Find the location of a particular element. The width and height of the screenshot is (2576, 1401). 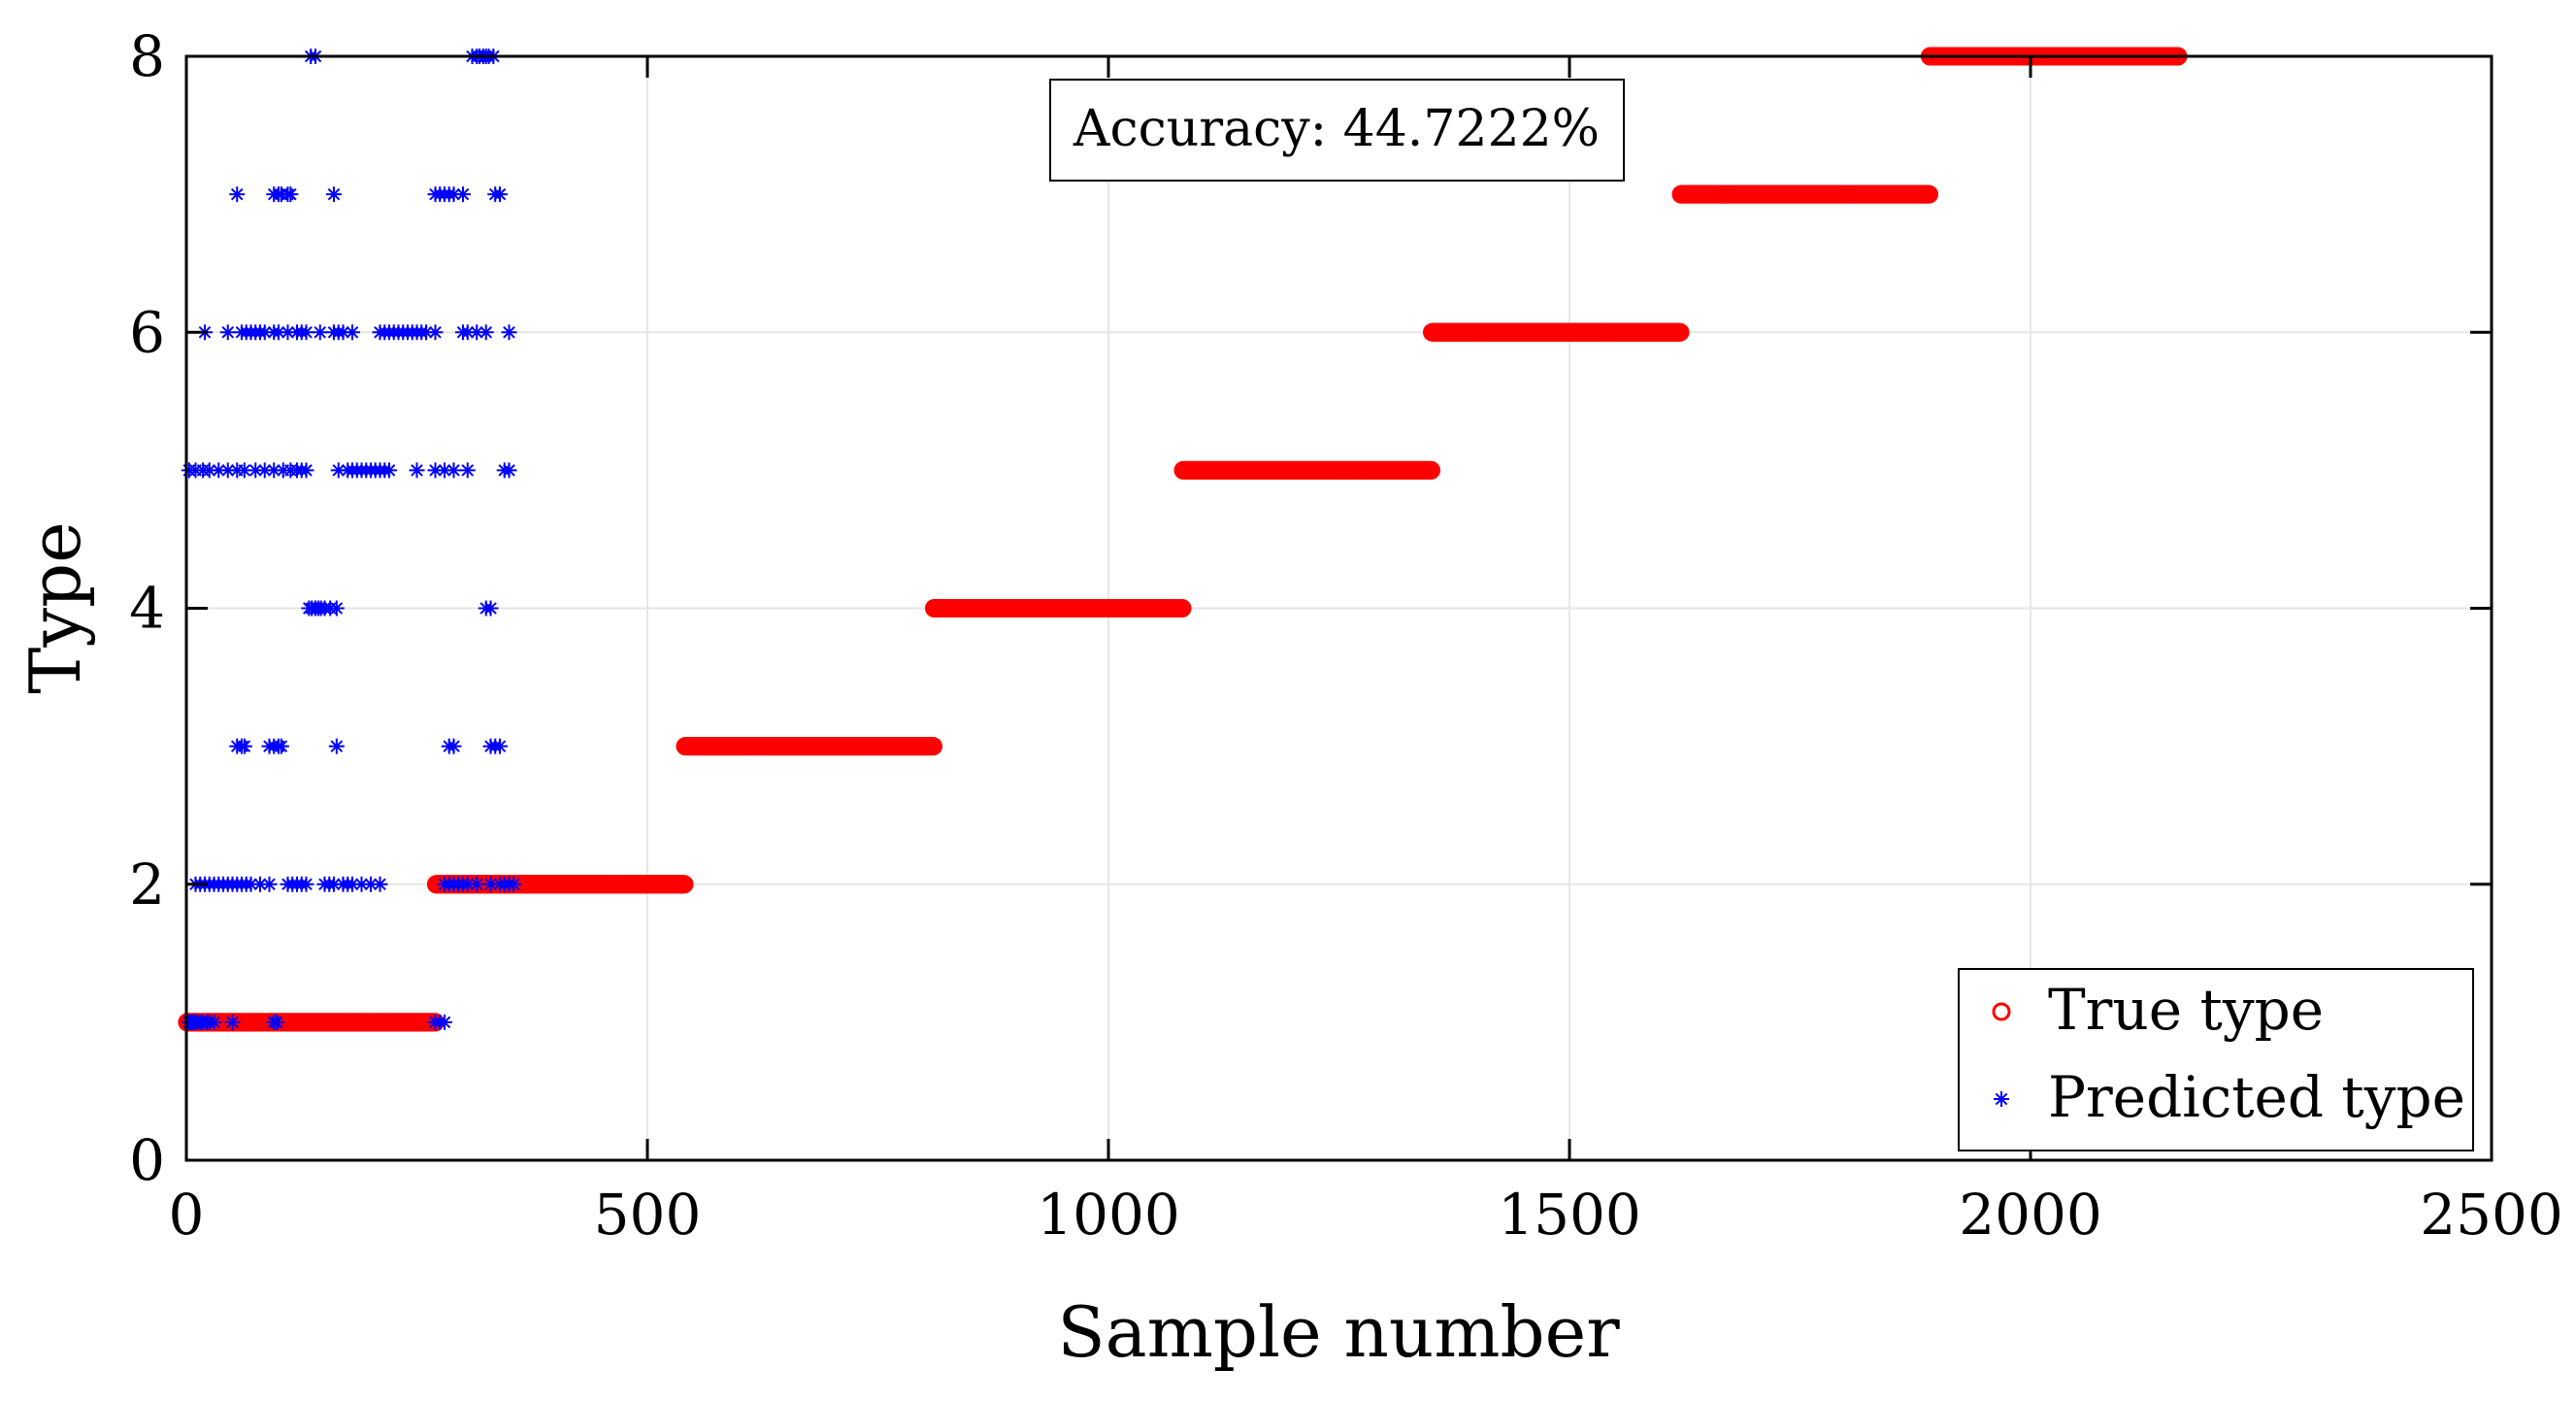

annotation-box is located at coordinates (1337, 130).